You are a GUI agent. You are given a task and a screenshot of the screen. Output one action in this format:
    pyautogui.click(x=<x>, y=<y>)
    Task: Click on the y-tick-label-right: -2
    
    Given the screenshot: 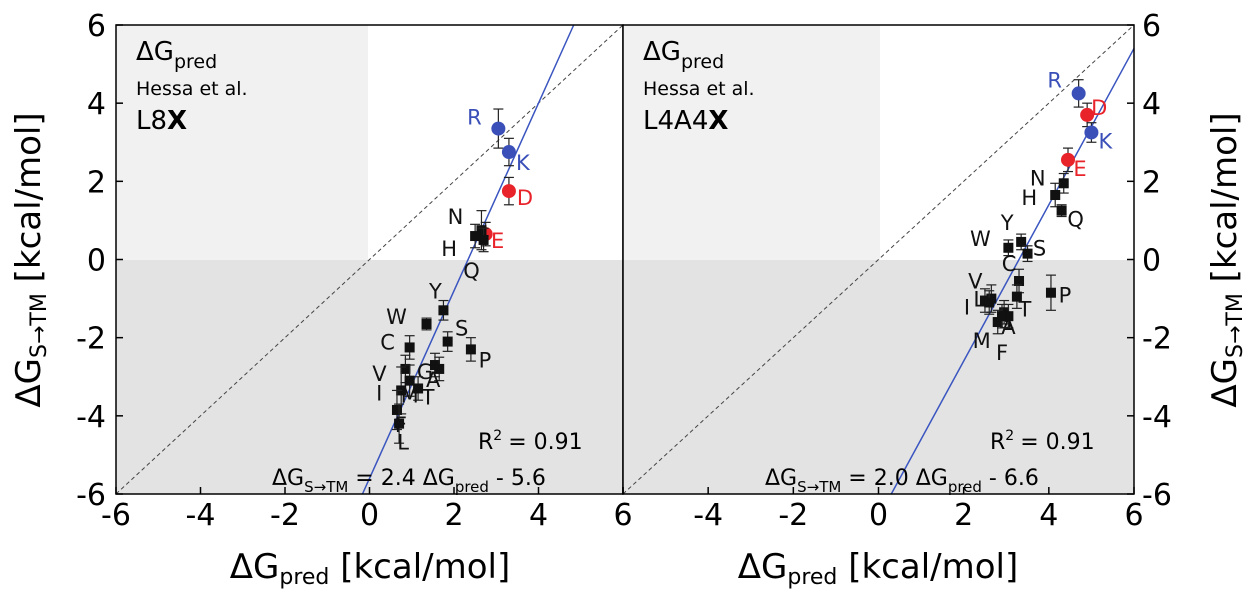 What is the action you would take?
    pyautogui.click(x=1157, y=339)
    